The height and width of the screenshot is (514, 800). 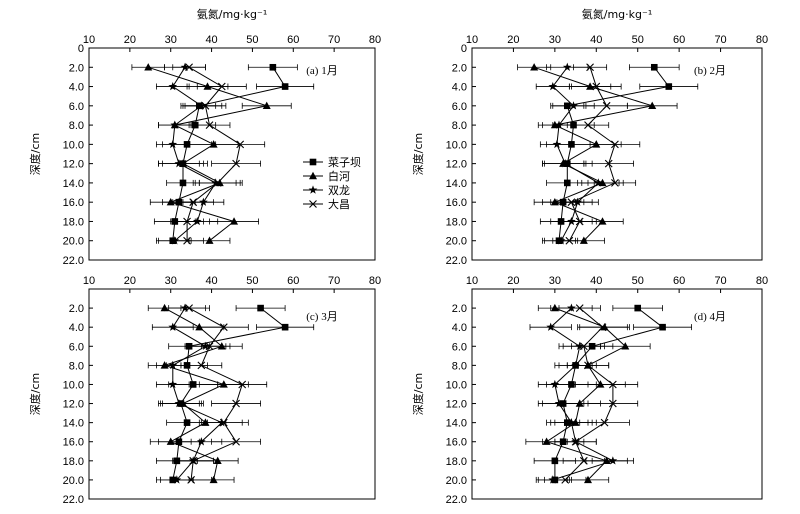 I want to click on panel-title: (d) 4月, so click(x=710, y=317).